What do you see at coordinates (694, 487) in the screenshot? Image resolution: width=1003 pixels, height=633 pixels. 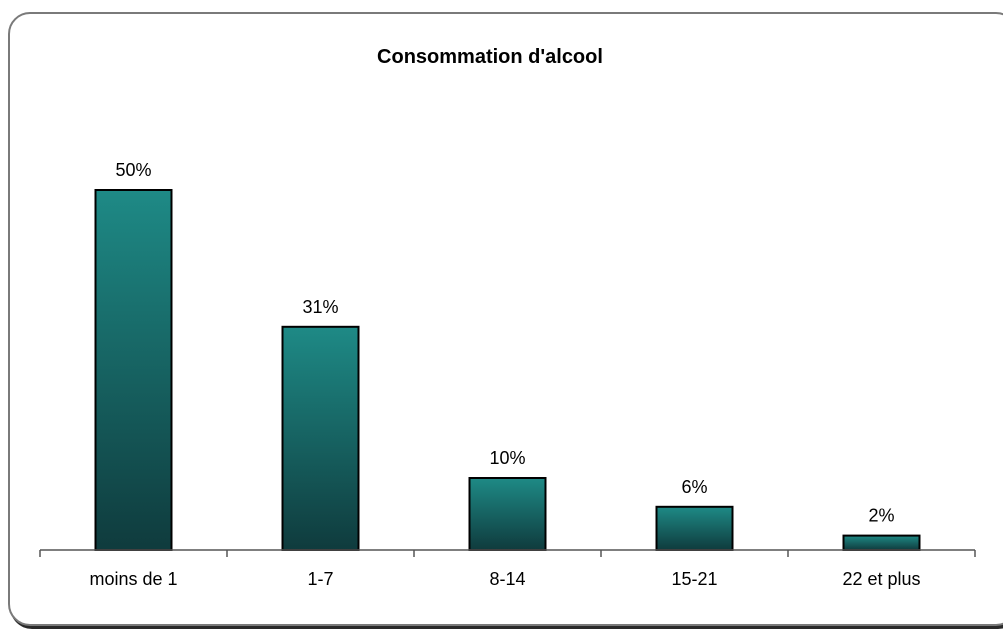 I see `data-label: 6%` at bounding box center [694, 487].